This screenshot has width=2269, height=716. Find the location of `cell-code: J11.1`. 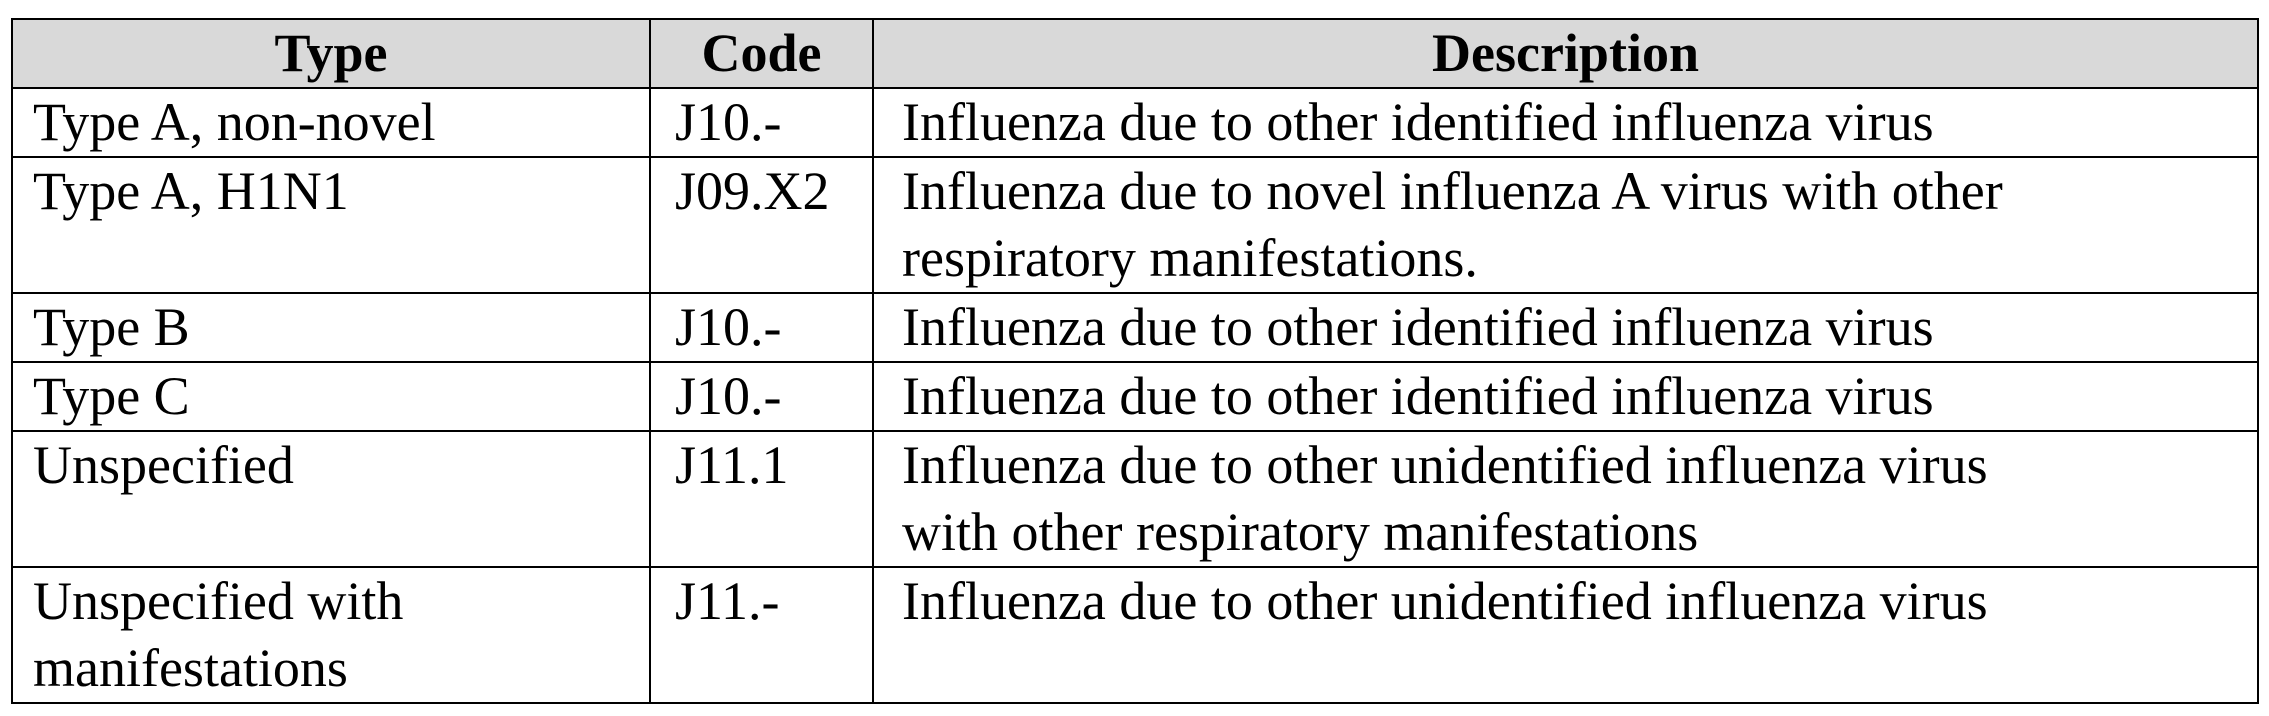

cell-code: J11.1 is located at coordinates (761, 499).